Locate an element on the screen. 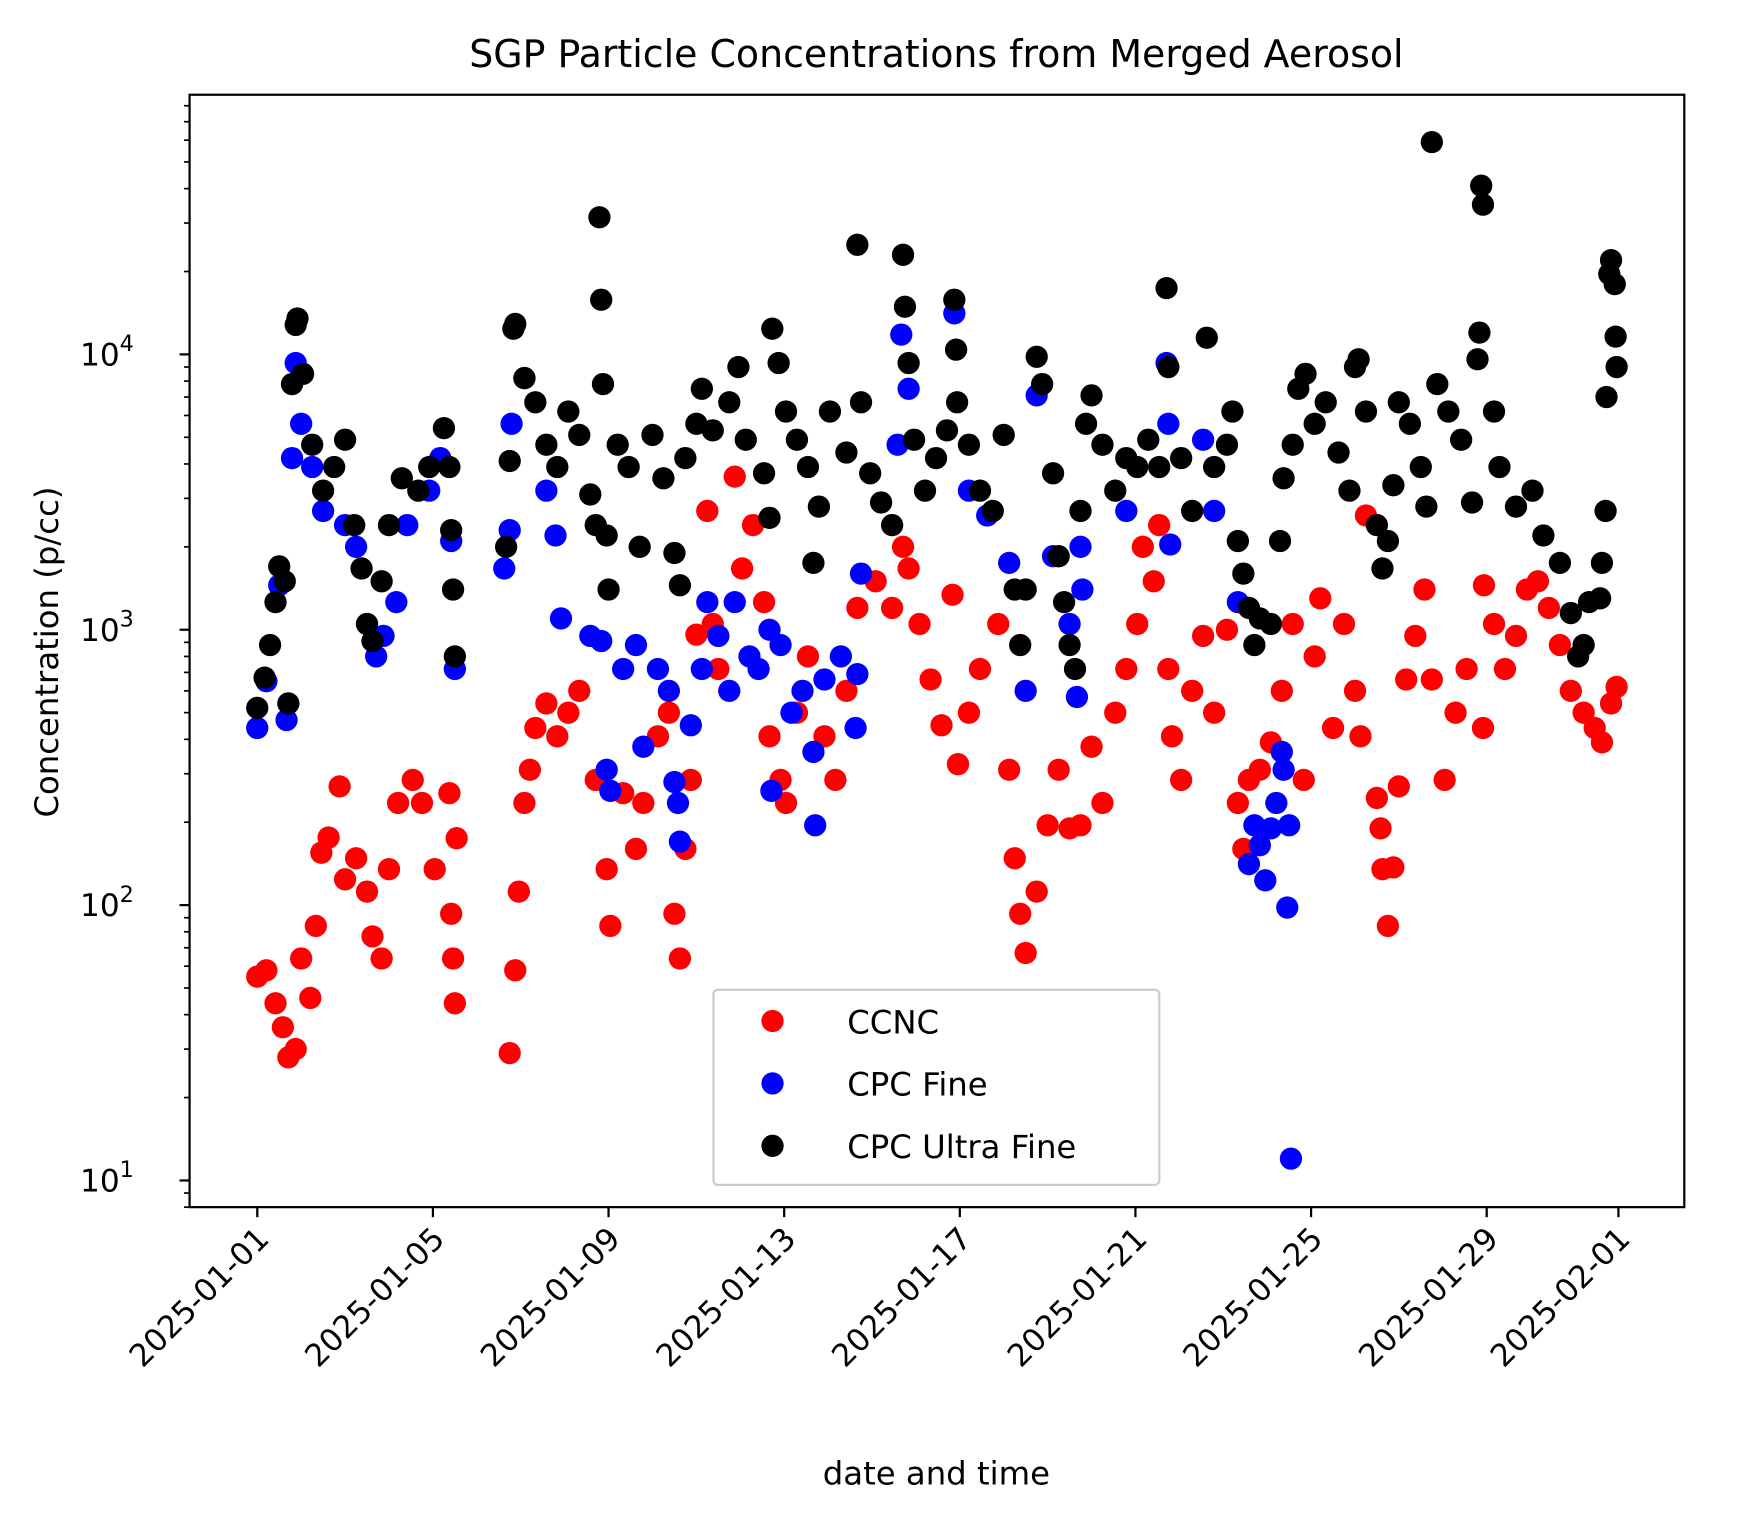 The height and width of the screenshot is (1517, 1739). y-tick-label: 10³ is located at coordinates (107, 627).